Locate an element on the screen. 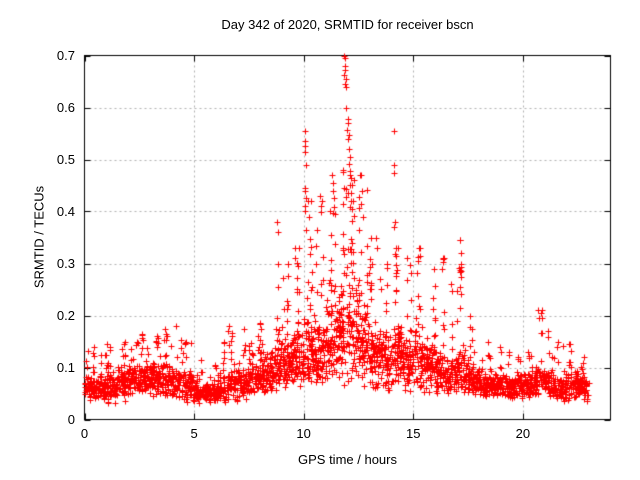  x-tick-label: 20 is located at coordinates (523, 433).